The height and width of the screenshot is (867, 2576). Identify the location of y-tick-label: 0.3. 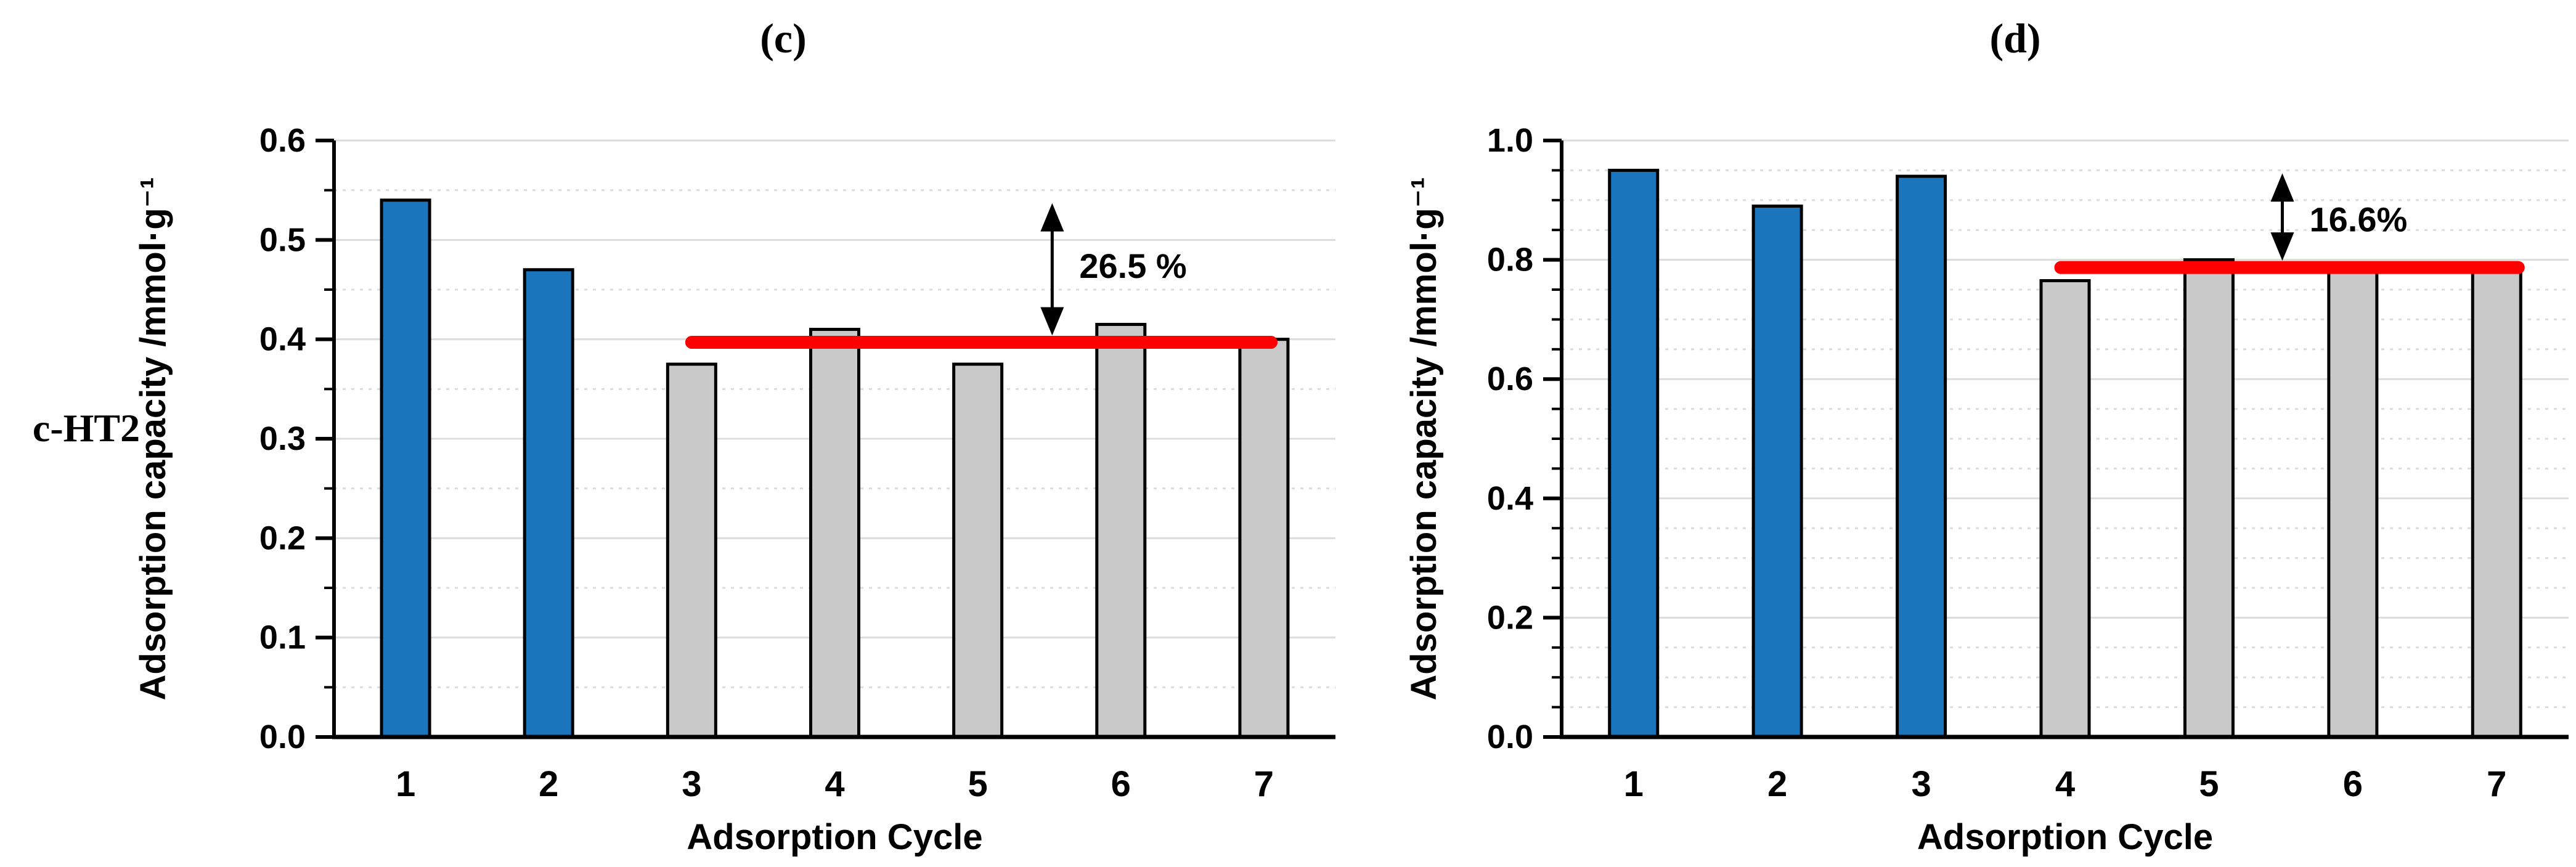
(283, 438).